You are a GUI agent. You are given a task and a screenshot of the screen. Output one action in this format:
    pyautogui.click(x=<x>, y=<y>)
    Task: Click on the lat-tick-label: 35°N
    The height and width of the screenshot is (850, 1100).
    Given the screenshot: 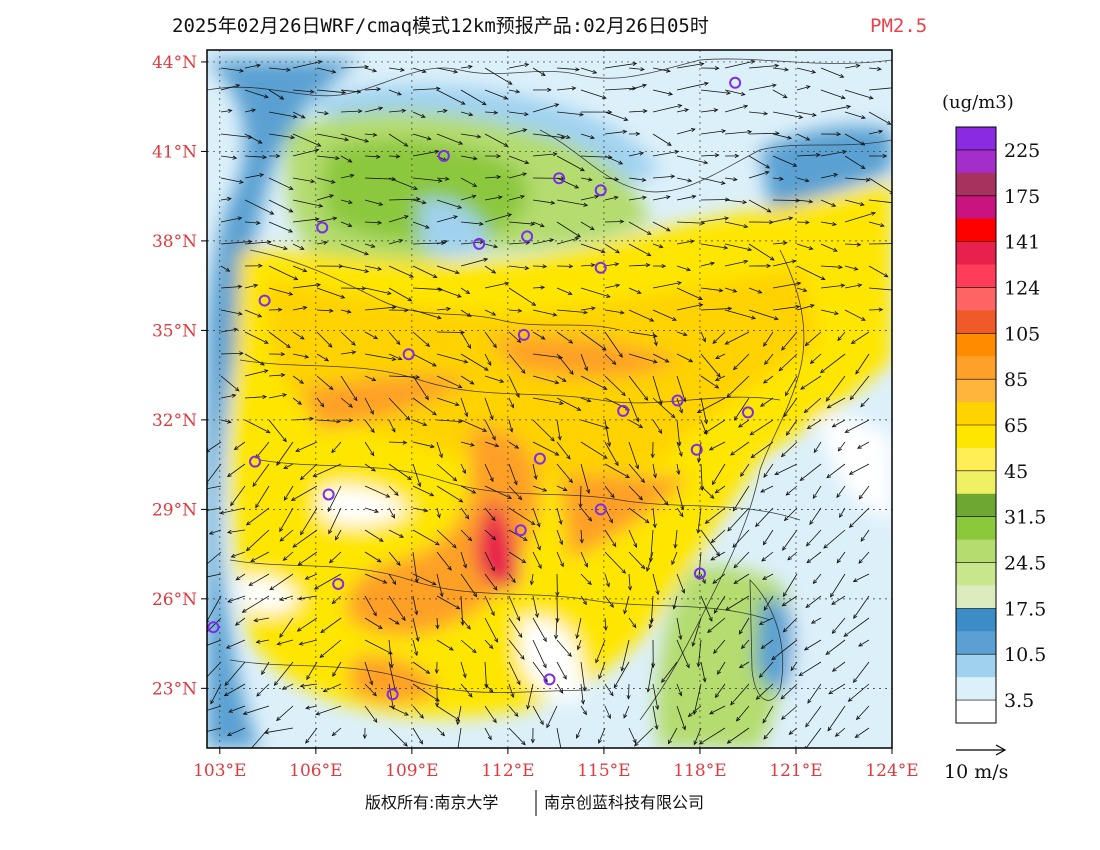 What is the action you would take?
    pyautogui.click(x=174, y=331)
    